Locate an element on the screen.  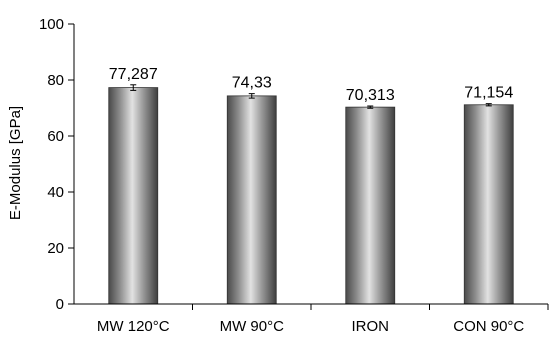
x-category-label: IRON is located at coordinates (371, 326).